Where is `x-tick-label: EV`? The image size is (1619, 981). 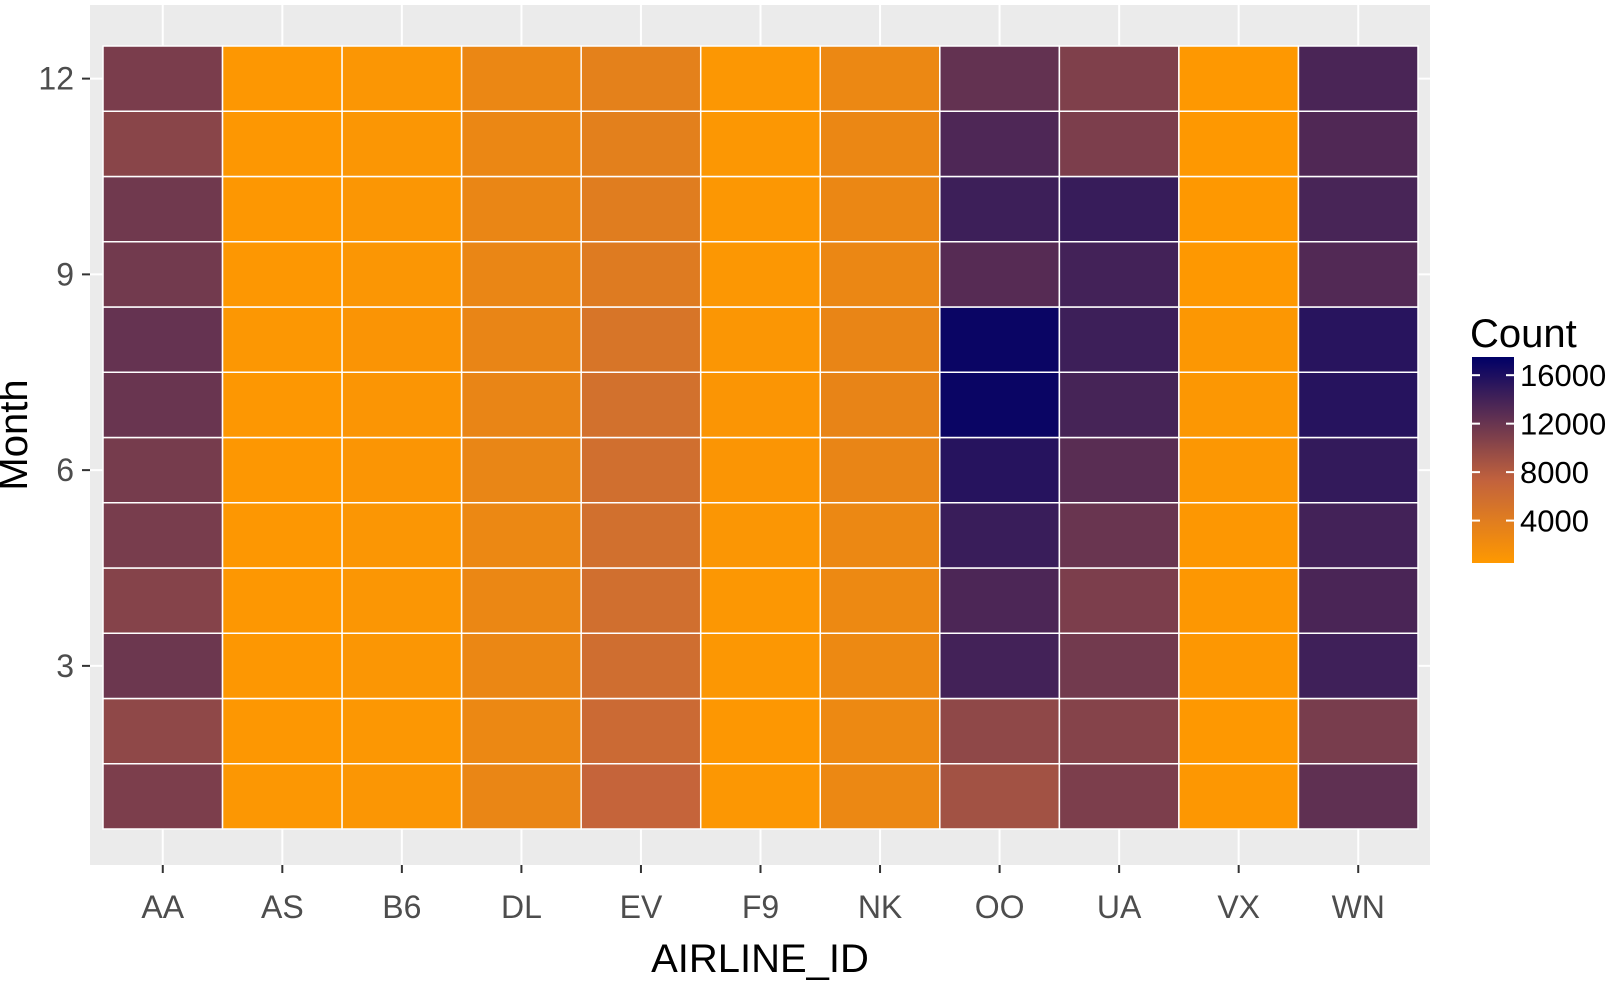
x-tick-label: EV is located at coordinates (641, 907).